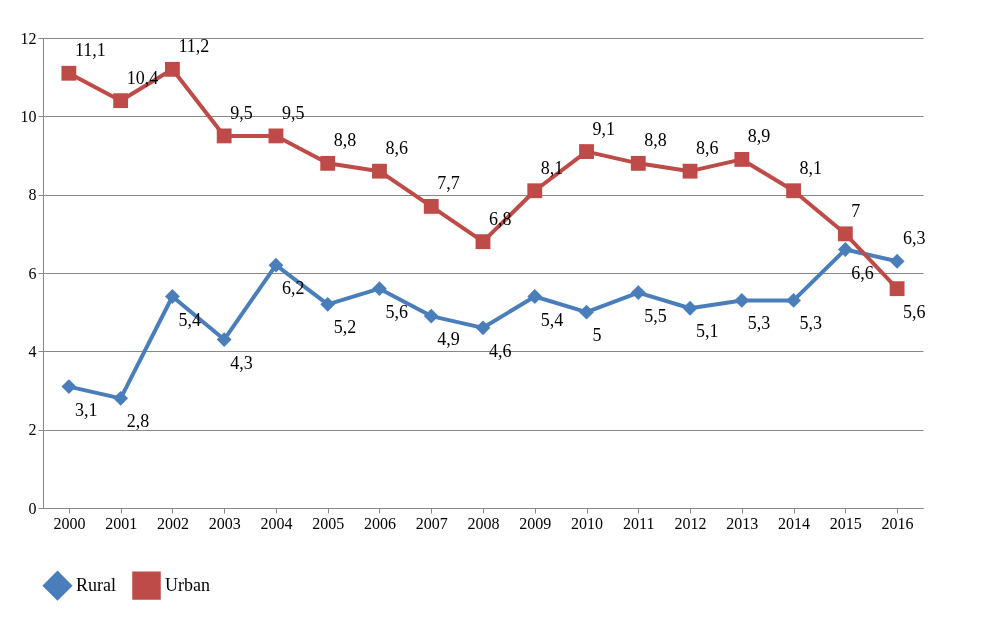 The height and width of the screenshot is (642, 1003). Describe the element at coordinates (32, 430) in the screenshot. I see `y-tick-label: 2` at that location.